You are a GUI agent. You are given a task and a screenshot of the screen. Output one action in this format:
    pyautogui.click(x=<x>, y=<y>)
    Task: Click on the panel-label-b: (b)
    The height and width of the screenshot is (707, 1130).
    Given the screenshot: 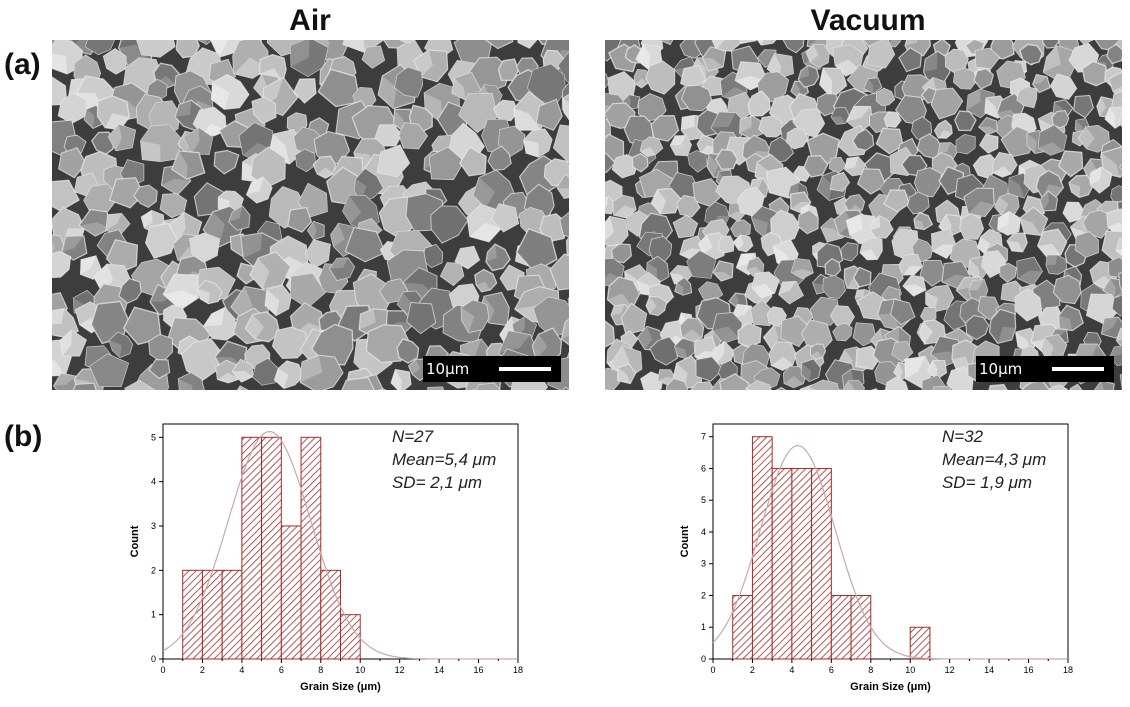 What is the action you would take?
    pyautogui.click(x=23, y=437)
    